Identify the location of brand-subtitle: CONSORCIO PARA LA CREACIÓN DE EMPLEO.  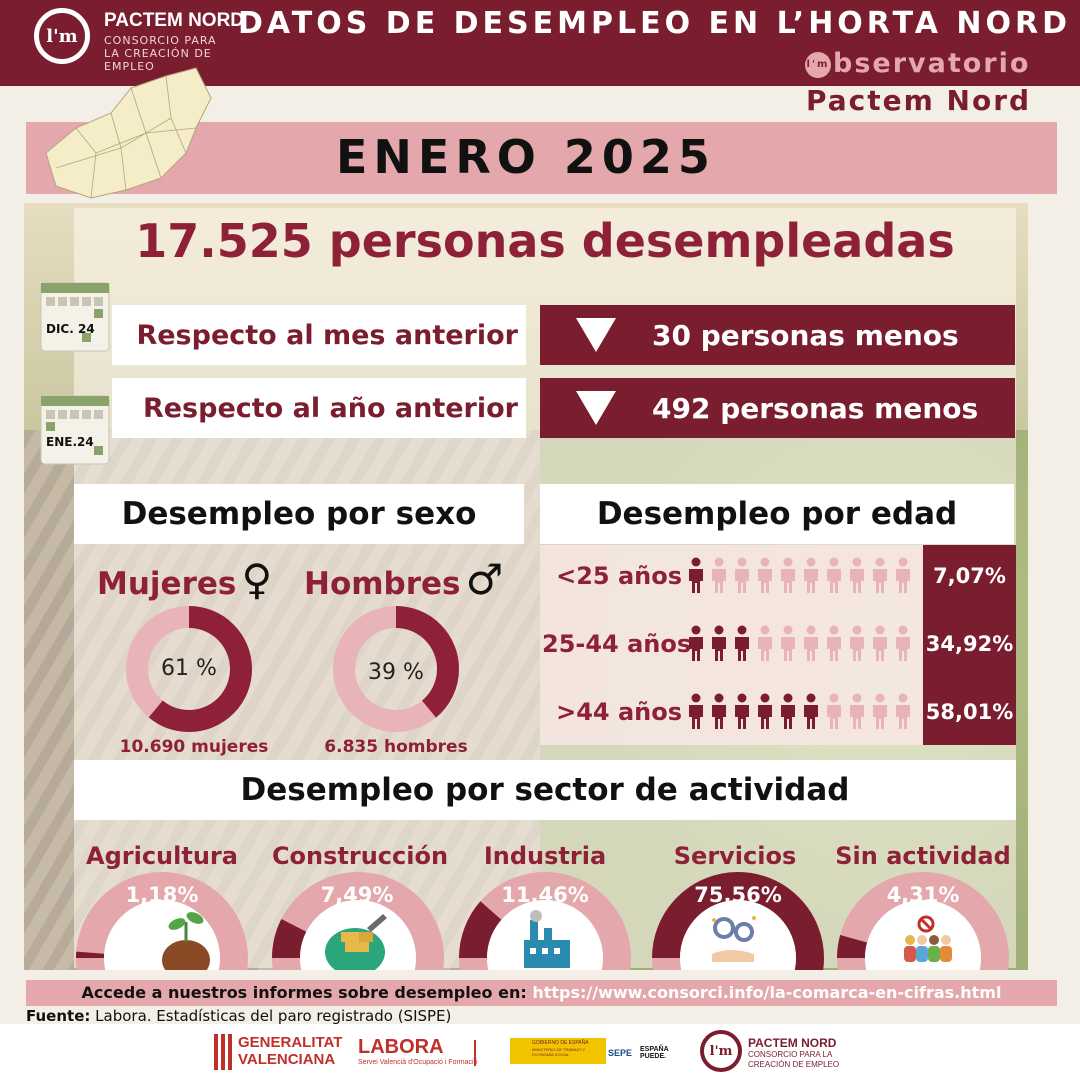
(160, 53).